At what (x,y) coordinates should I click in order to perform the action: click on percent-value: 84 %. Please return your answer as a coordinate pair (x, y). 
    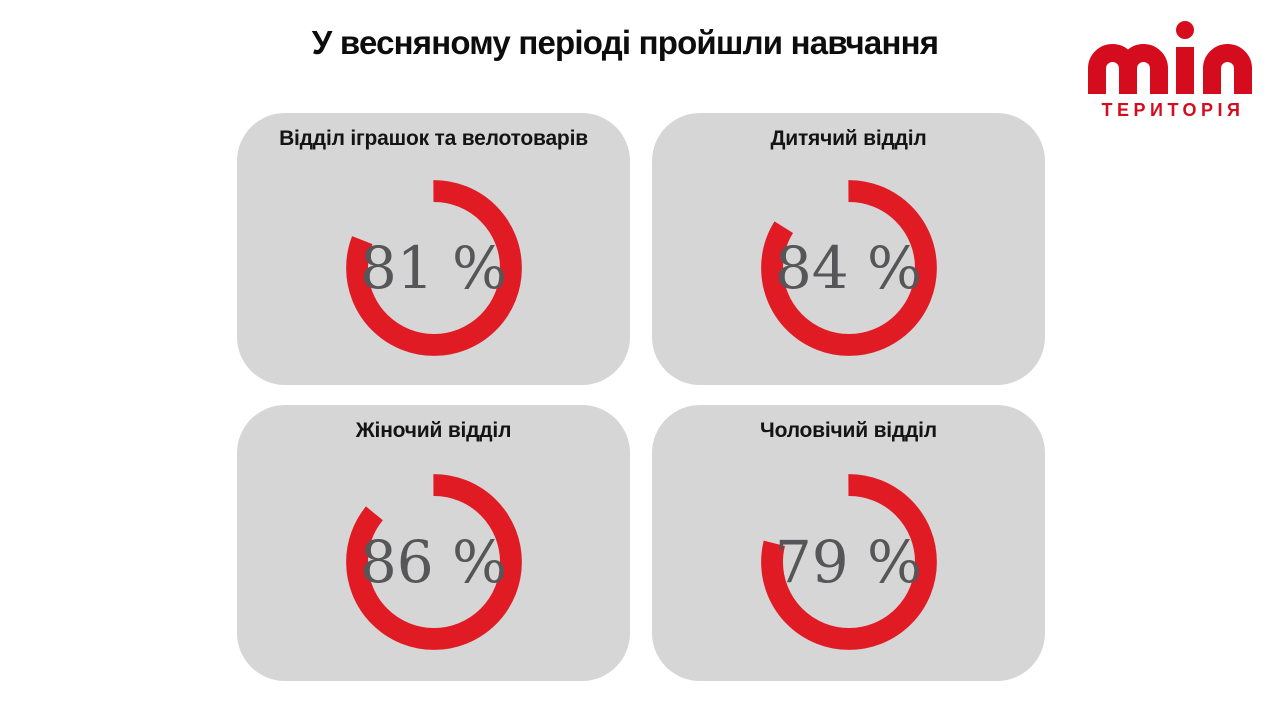
    Looking at the image, I should click on (848, 268).